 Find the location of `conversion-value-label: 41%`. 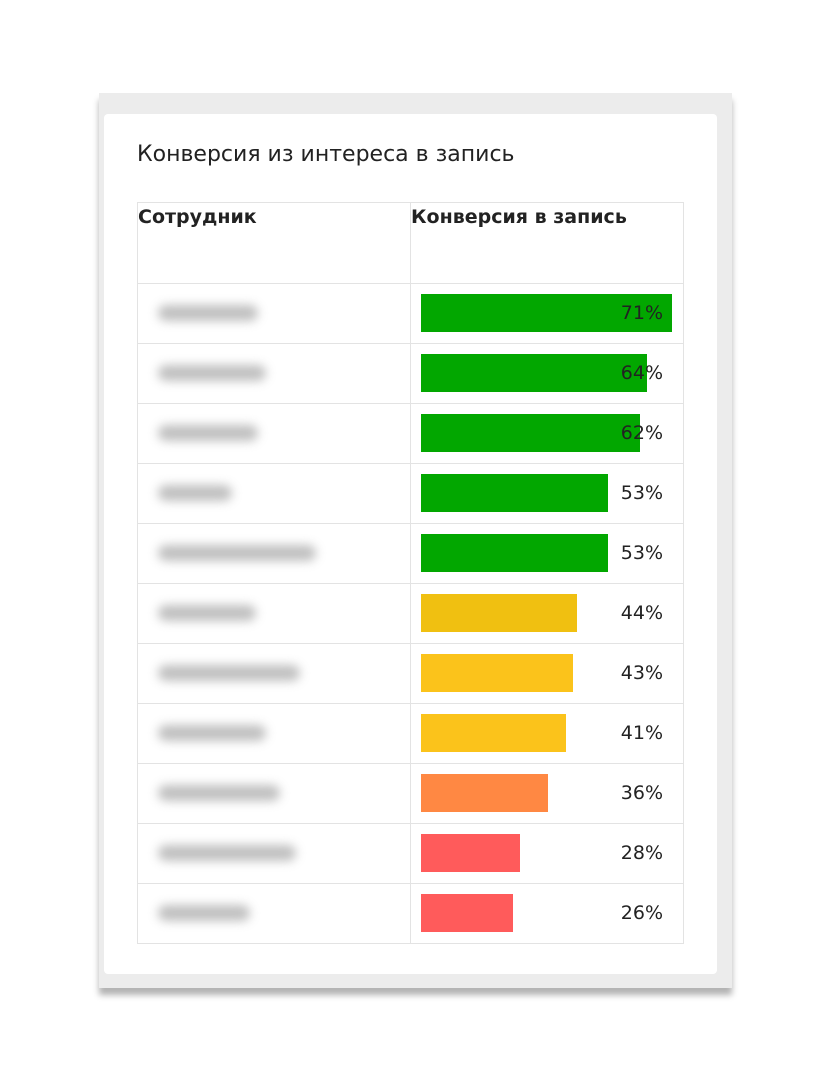

conversion-value-label: 41% is located at coordinates (641, 733).